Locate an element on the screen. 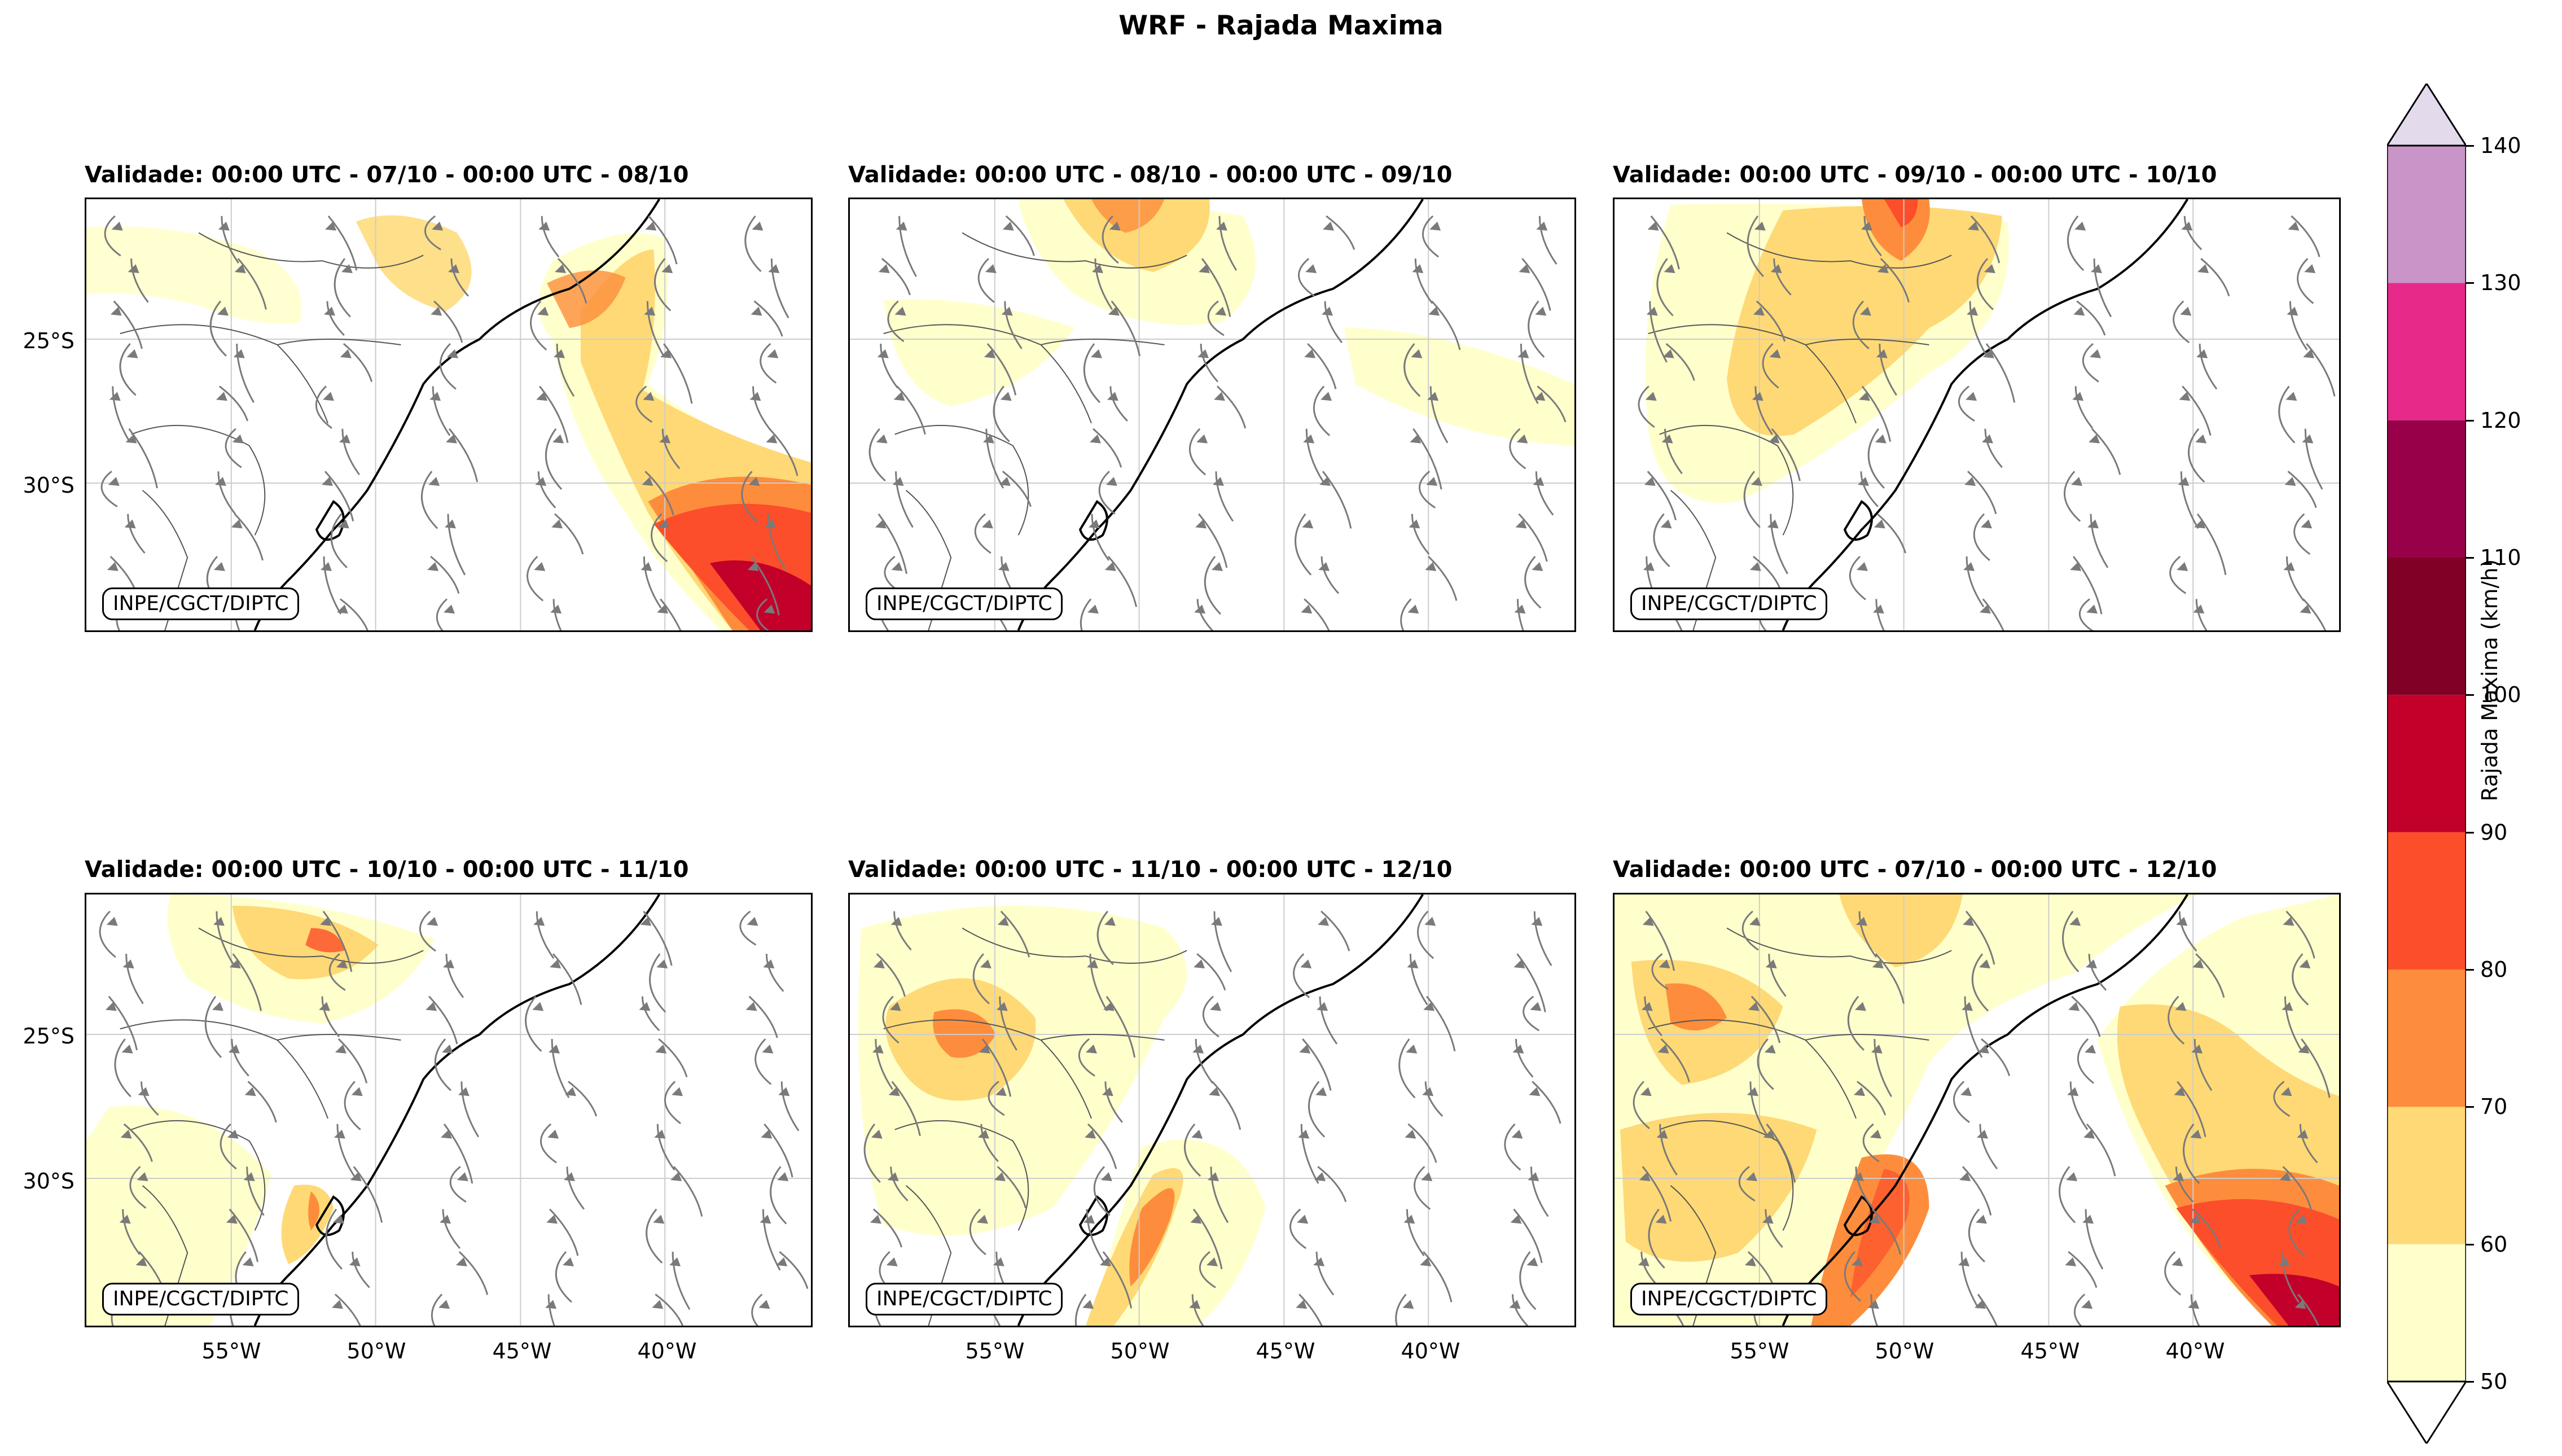  lon-tick-40w: 40°W is located at coordinates (667, 1351).